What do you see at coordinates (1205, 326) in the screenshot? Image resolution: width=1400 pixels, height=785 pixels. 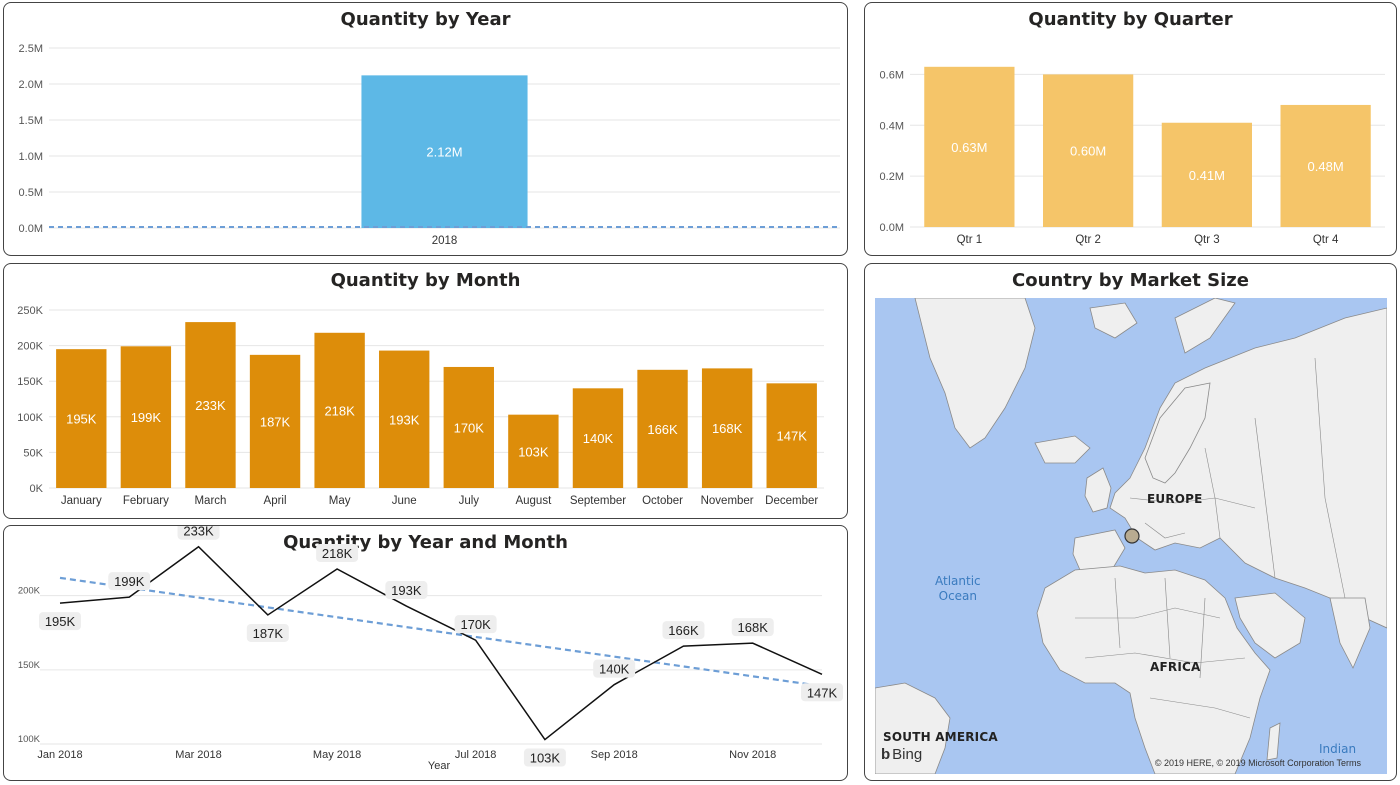 I see `novaya-zemlya-land` at bounding box center [1205, 326].